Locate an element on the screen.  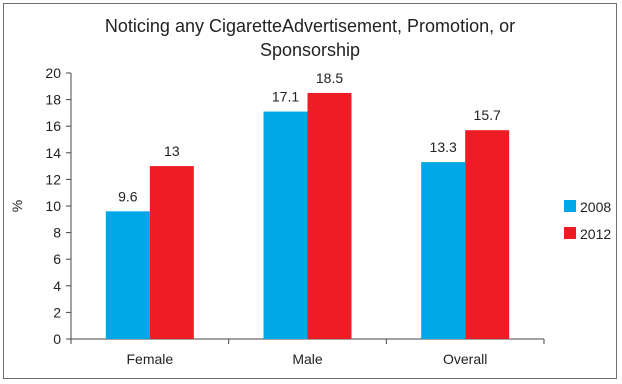
legend-label: 2008 is located at coordinates (595, 207).